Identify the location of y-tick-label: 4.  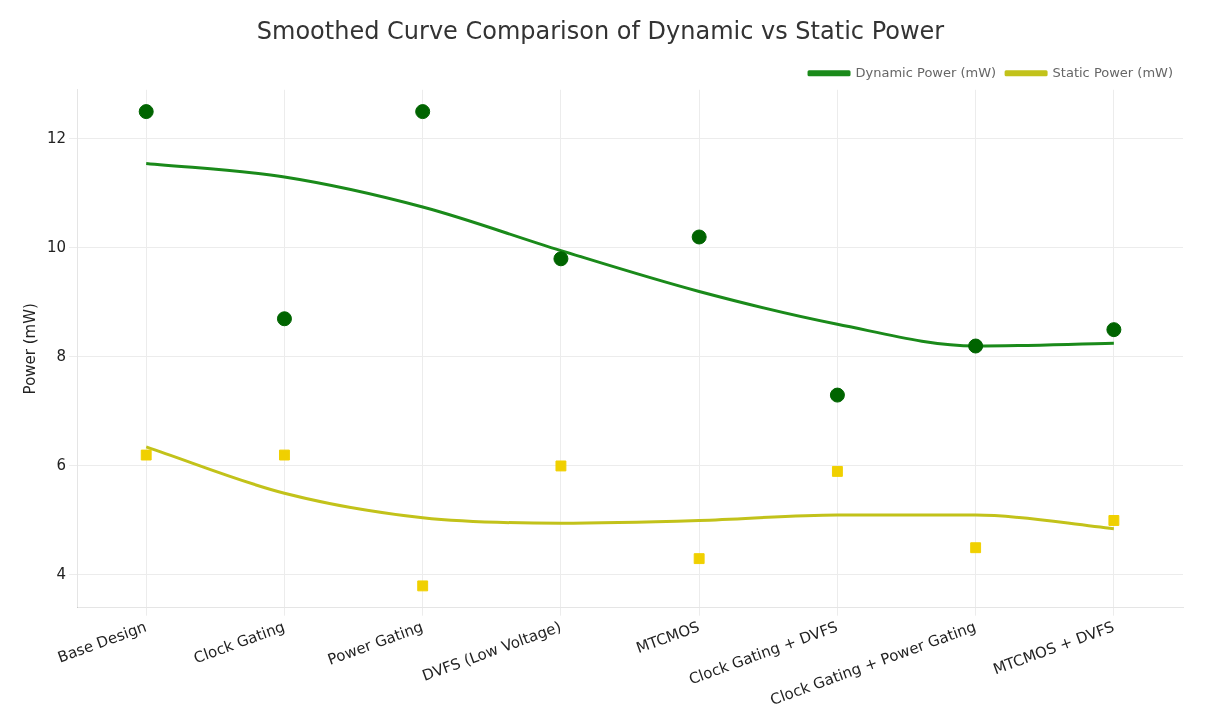
(61, 573).